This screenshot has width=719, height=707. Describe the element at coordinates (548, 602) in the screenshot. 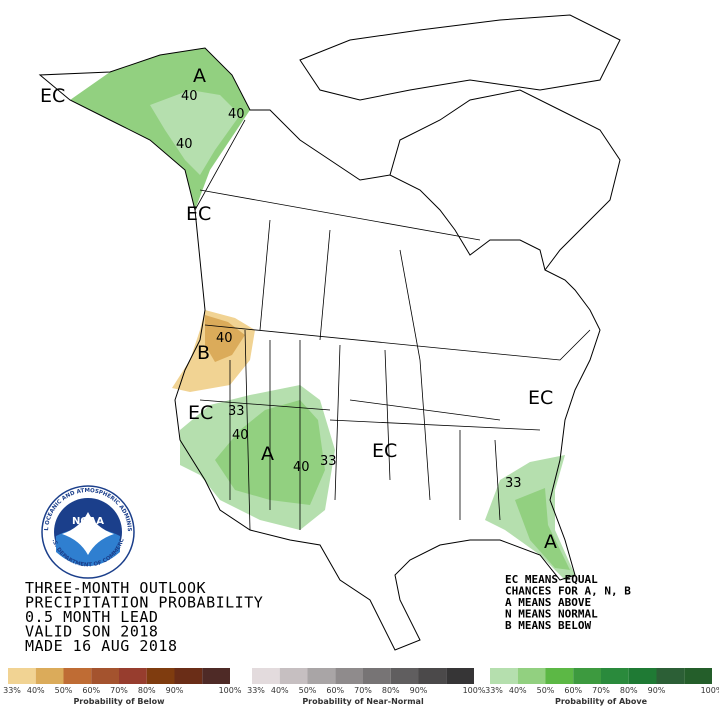

I see `note-line: A MEANS ABOVE` at that location.